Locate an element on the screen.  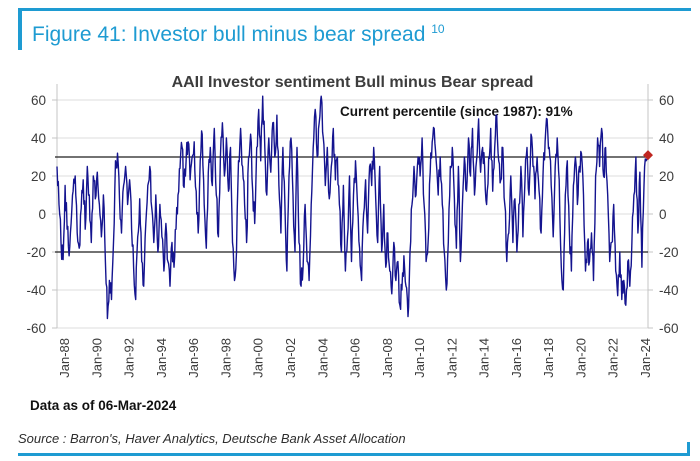
figure-title-footnote: 10 is located at coordinates (438, 29).